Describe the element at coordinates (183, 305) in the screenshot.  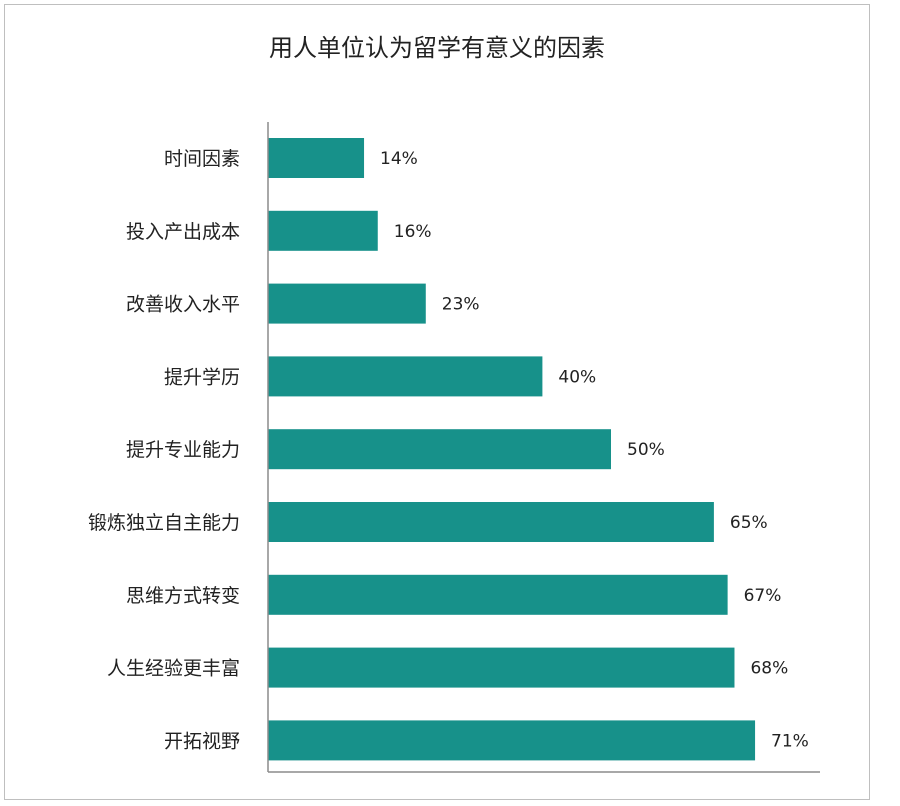
I see `category-label: 改善收入水平` at that location.